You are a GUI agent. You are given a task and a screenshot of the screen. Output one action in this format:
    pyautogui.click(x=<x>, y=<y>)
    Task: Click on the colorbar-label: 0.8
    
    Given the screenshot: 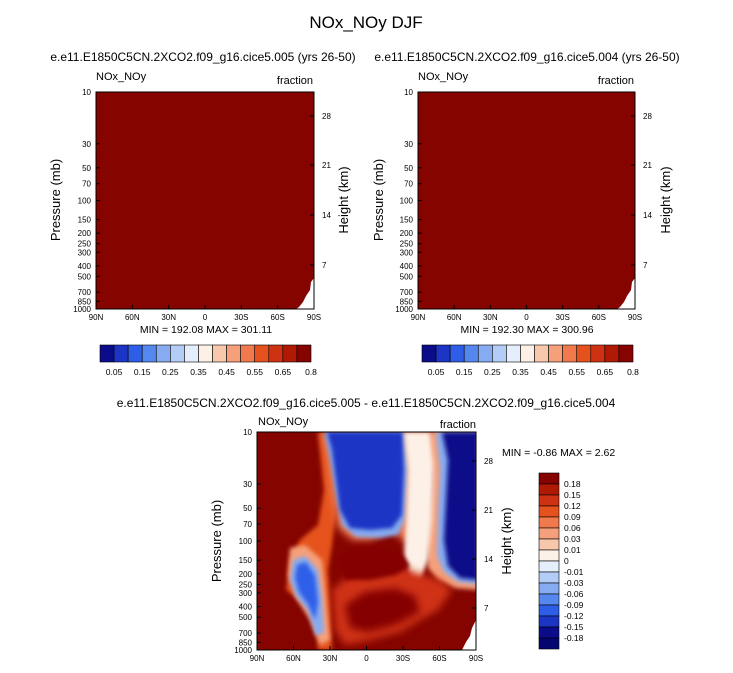 What is the action you would take?
    pyautogui.click(x=311, y=372)
    